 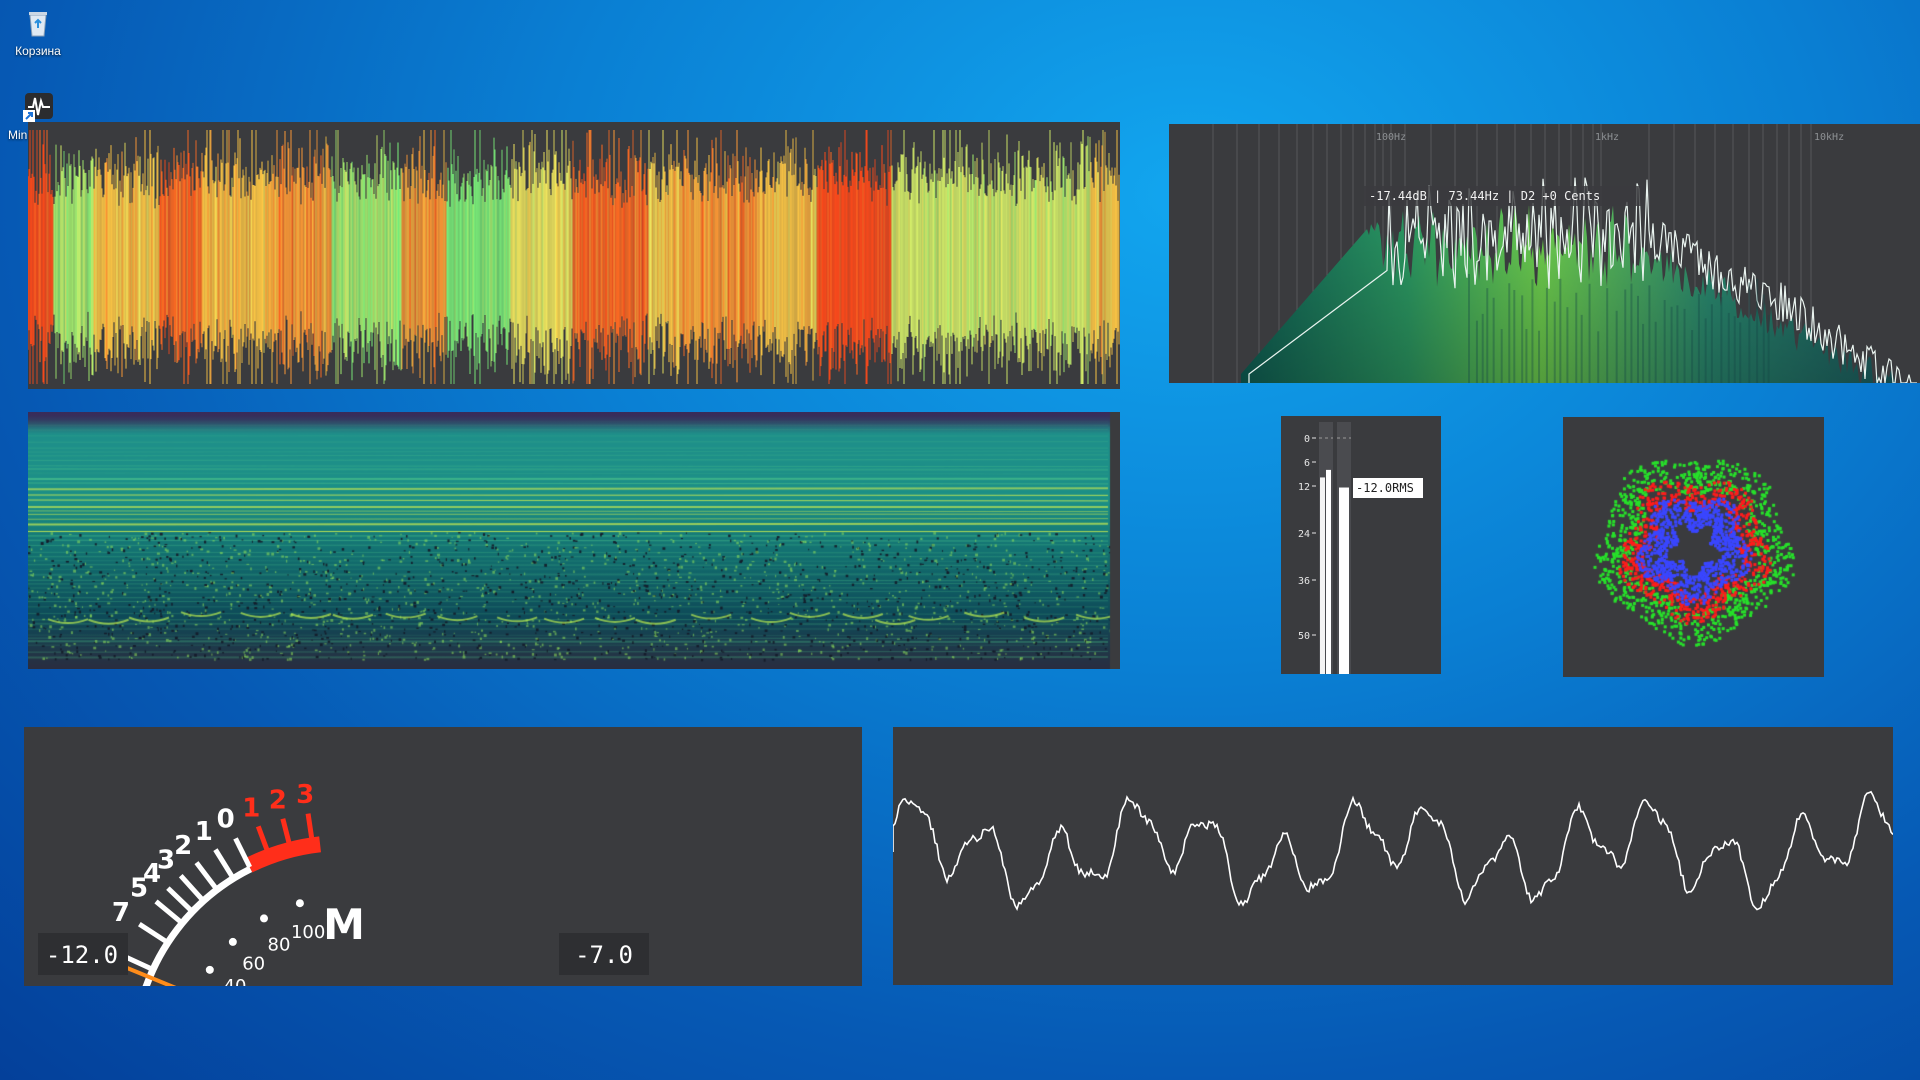 I want to click on vu-scale-label: 1, so click(x=204, y=832).